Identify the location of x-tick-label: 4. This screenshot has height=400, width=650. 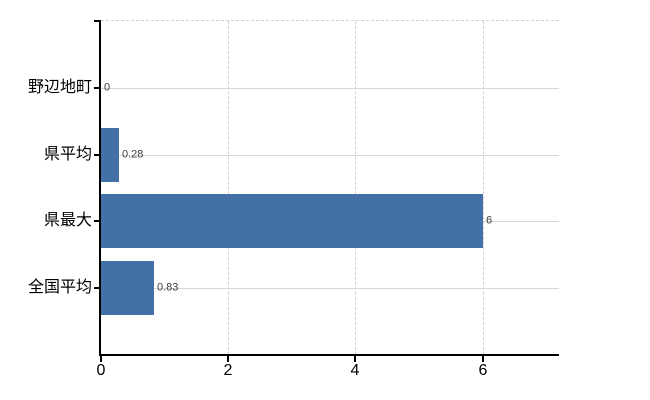
(355, 370).